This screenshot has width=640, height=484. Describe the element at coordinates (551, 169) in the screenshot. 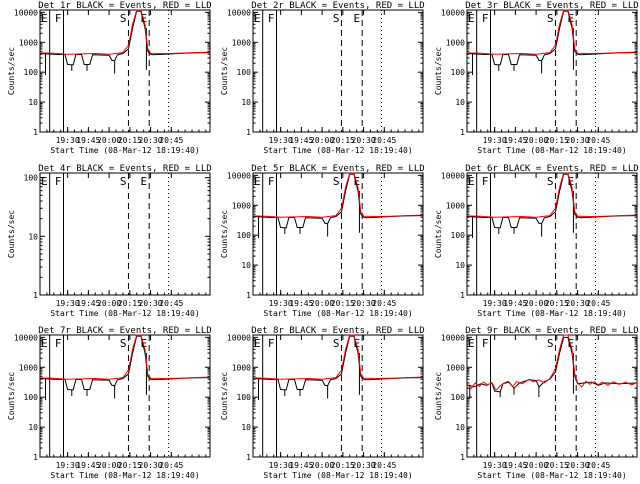

I see `chart-title: Det 6r BLACK = Events, RED = LLD` at that location.